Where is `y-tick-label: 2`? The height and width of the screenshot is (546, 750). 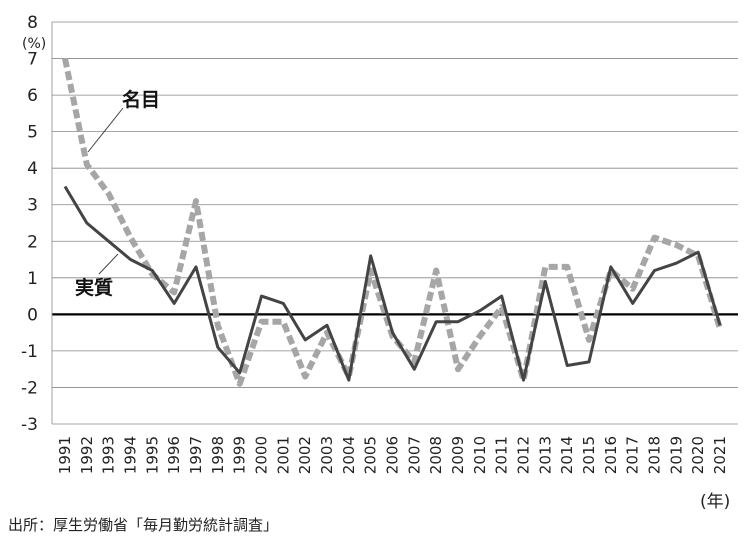
y-tick-label: 2 is located at coordinates (32, 242).